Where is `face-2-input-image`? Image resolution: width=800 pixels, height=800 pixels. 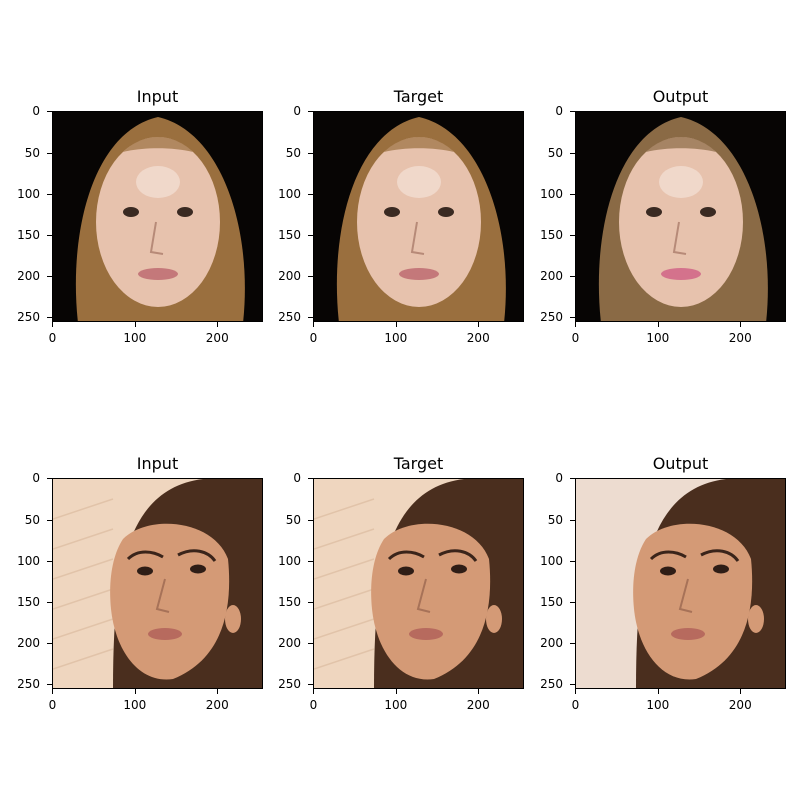 face-2-input-image is located at coordinates (157, 583).